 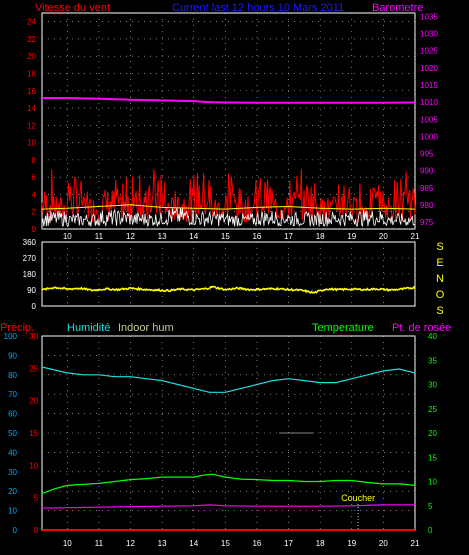 What do you see at coordinates (99, 543) in the screenshot?
I see `temp-x-tick: 11` at bounding box center [99, 543].